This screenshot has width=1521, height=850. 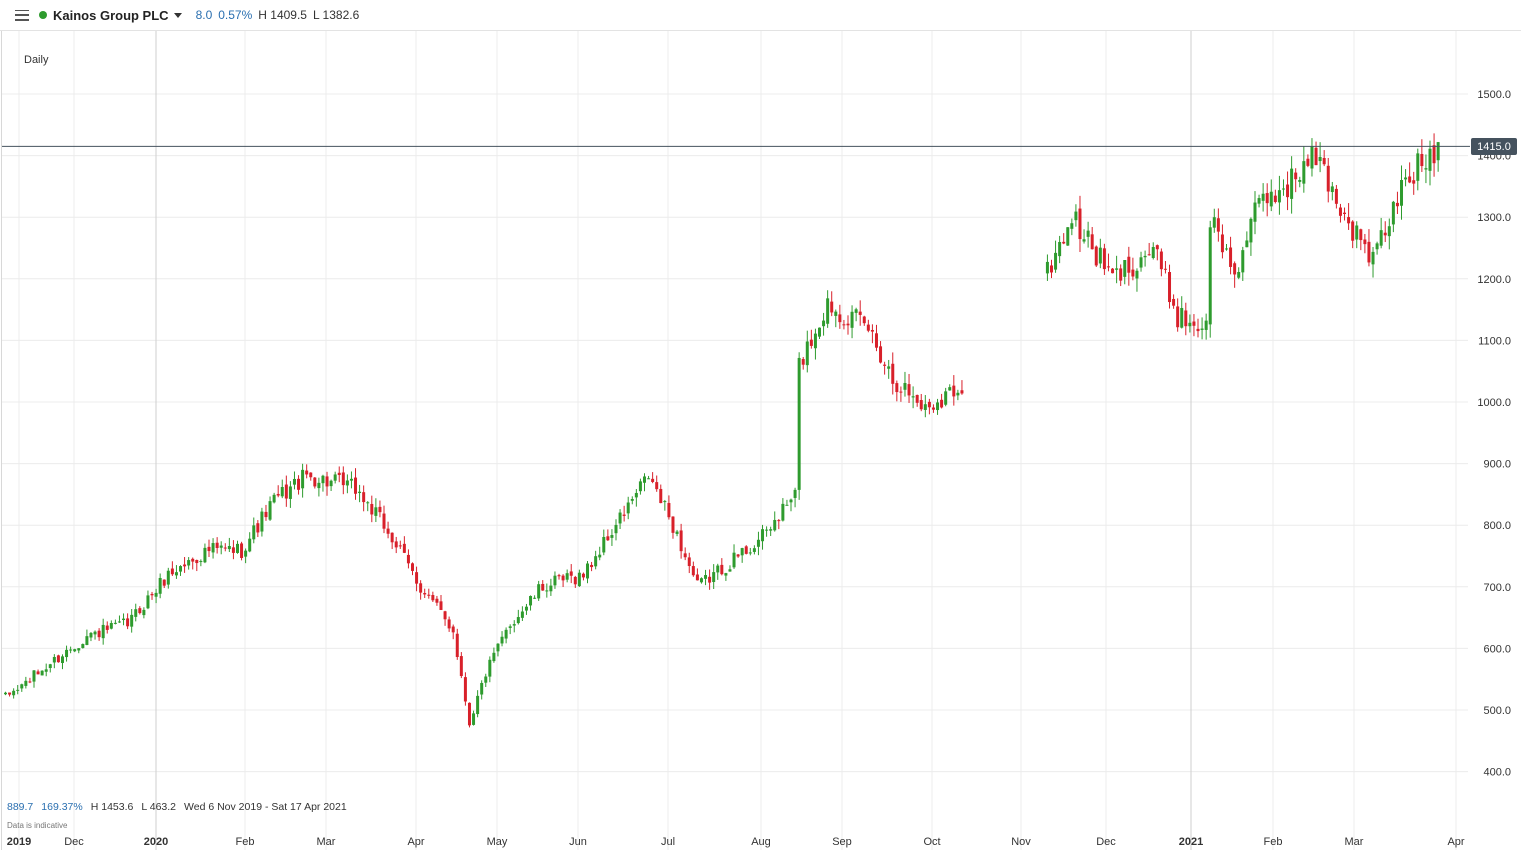 What do you see at coordinates (22, 15) in the screenshot?
I see `hamburger-menu-icon` at bounding box center [22, 15].